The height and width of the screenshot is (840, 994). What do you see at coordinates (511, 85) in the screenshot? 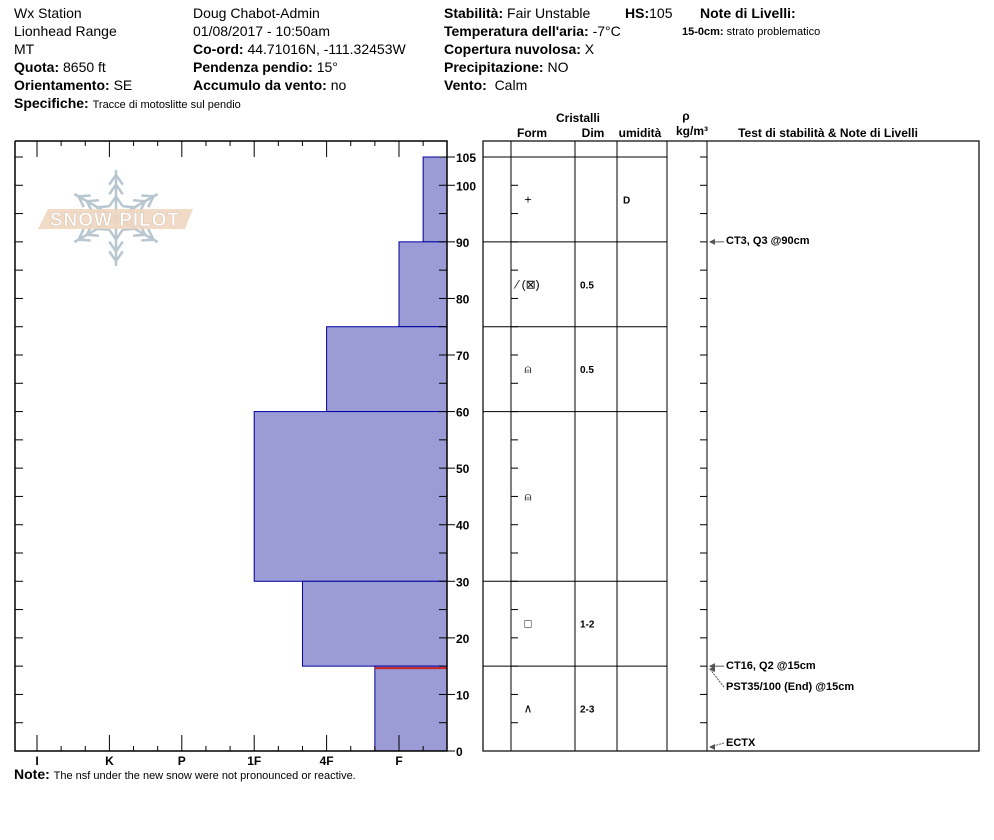
I see `wind-value: Calm` at bounding box center [511, 85].